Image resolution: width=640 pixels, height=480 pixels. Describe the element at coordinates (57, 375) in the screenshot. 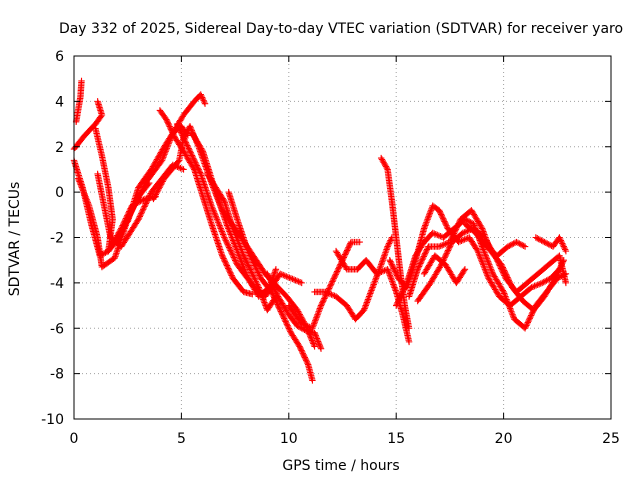

I see `y-tick-label: -8` at that location.